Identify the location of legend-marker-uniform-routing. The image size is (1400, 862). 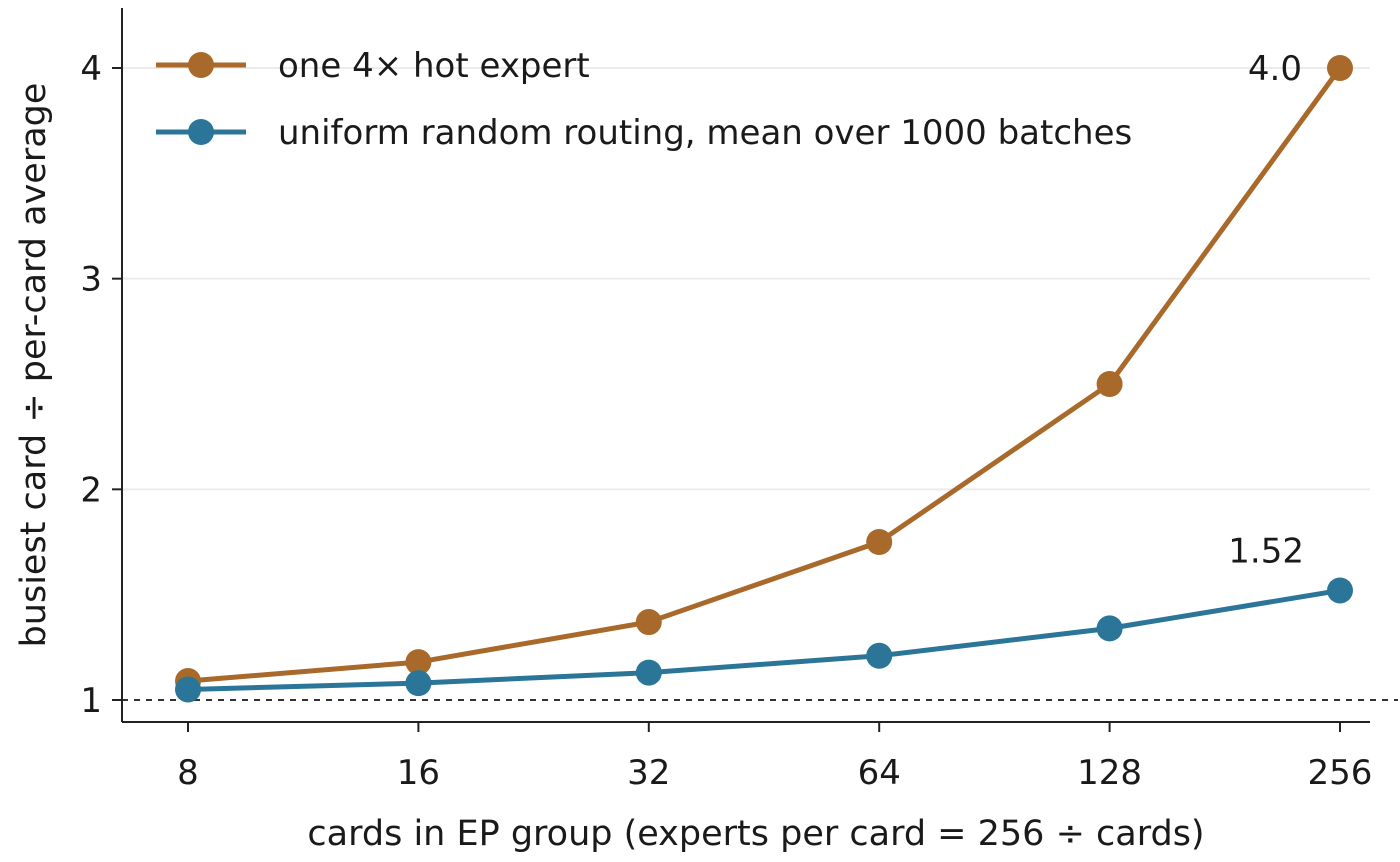
(201, 132).